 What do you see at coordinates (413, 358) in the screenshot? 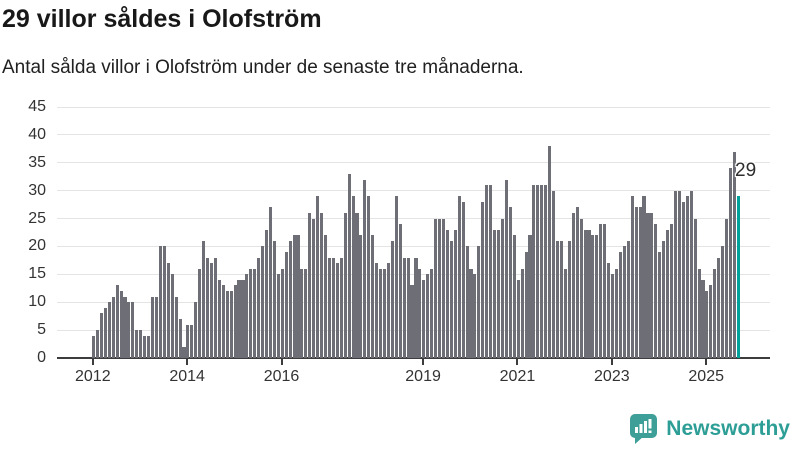
I see `x-axis-line` at bounding box center [413, 358].